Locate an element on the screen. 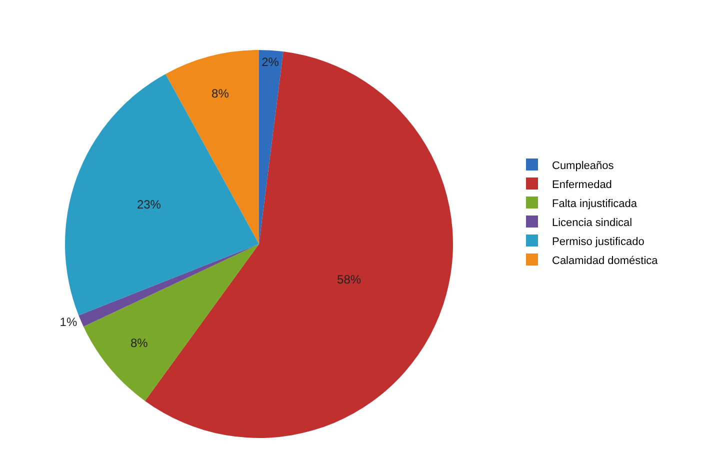 The image size is (716, 475). legend-label: Permiso justificado is located at coordinates (598, 242).